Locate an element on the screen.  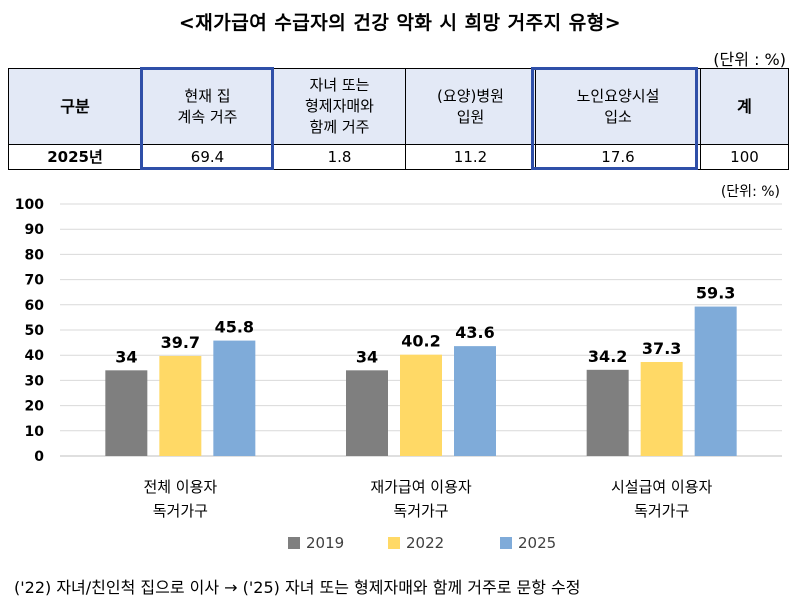
legend-label: 2022 is located at coordinates (425, 543).